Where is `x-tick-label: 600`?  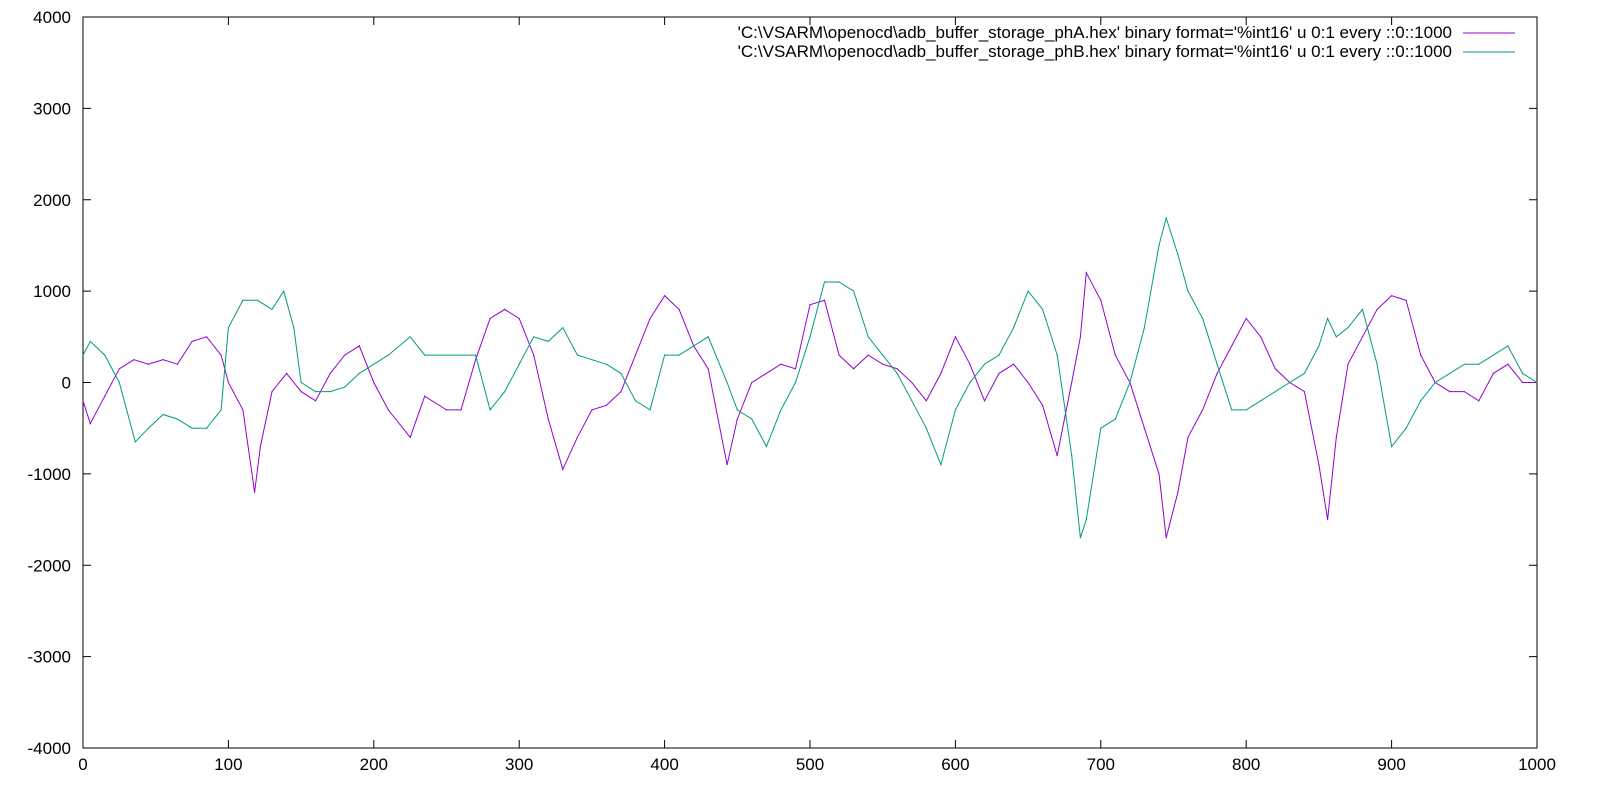 x-tick-label: 600 is located at coordinates (955, 764).